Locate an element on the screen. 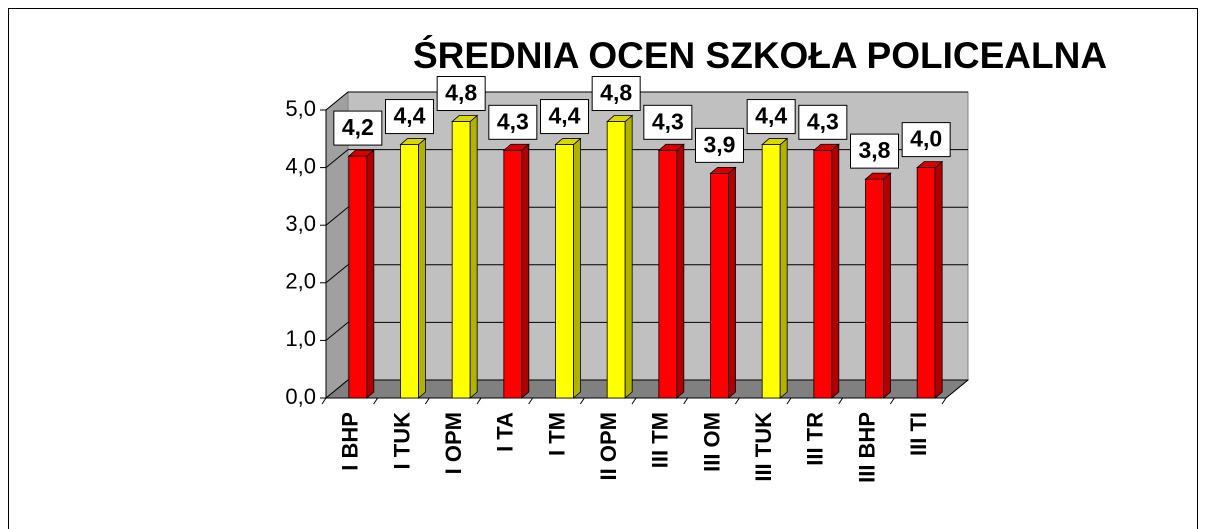 The width and height of the screenshot is (1206, 529). x-tick-label: I OPM is located at coordinates (453, 443).